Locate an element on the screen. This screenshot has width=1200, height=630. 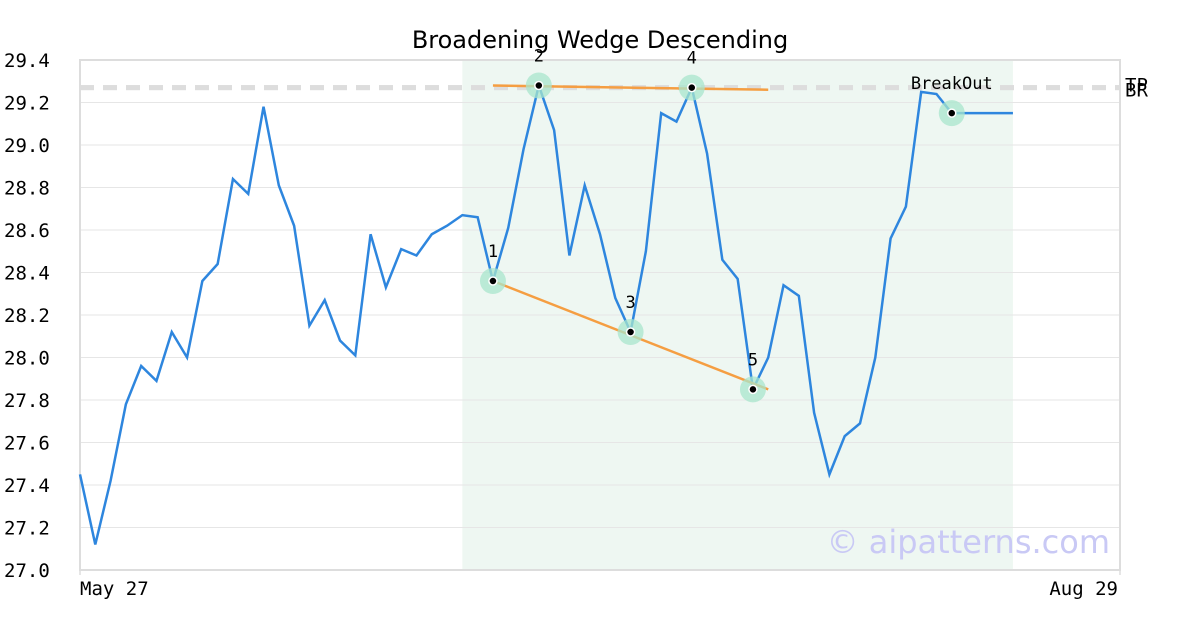
y-tick-label: 28.2 is located at coordinates (27, 316).